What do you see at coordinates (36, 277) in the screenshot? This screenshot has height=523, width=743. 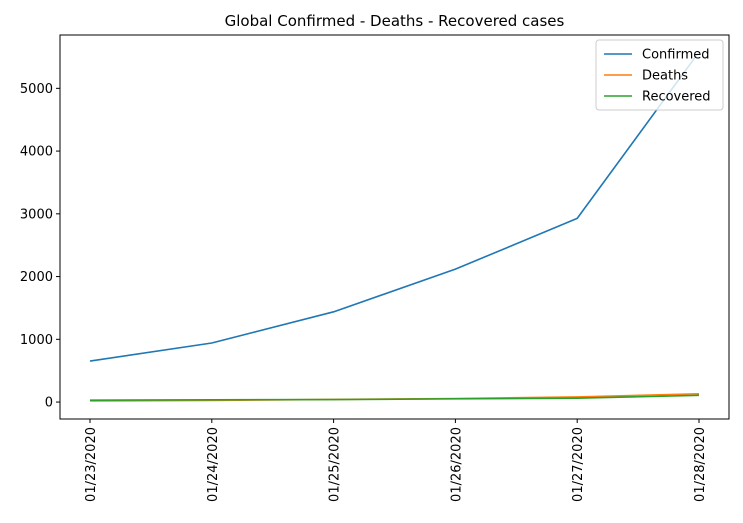 I see `y-tick-label: 2000` at bounding box center [36, 277].